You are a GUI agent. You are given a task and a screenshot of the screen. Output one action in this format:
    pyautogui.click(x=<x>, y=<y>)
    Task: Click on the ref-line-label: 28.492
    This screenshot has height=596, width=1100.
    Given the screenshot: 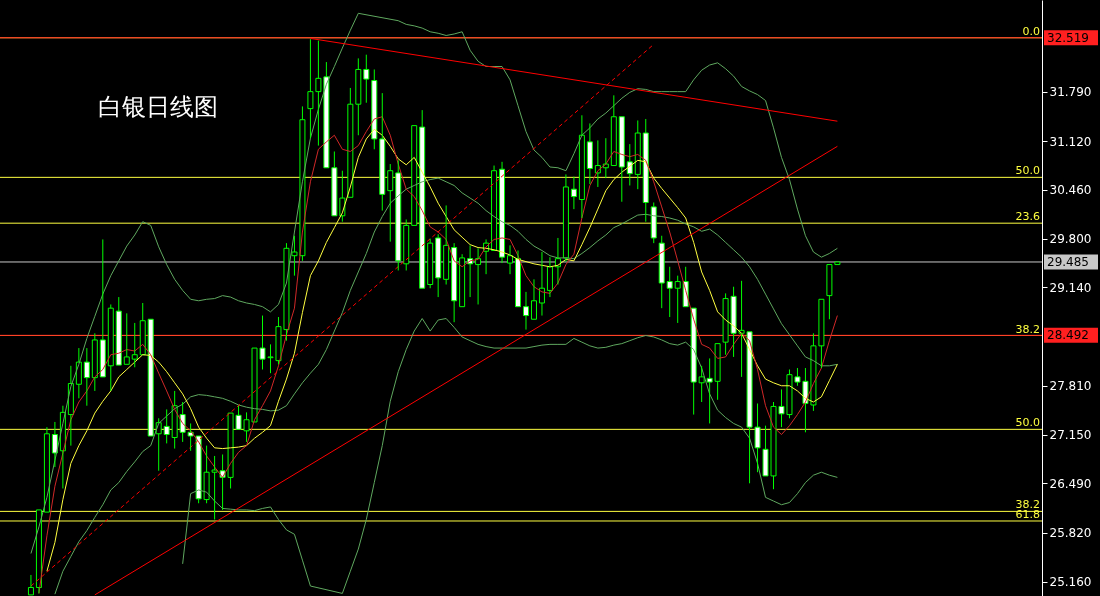 What is the action you would take?
    pyautogui.click(x=1068, y=335)
    